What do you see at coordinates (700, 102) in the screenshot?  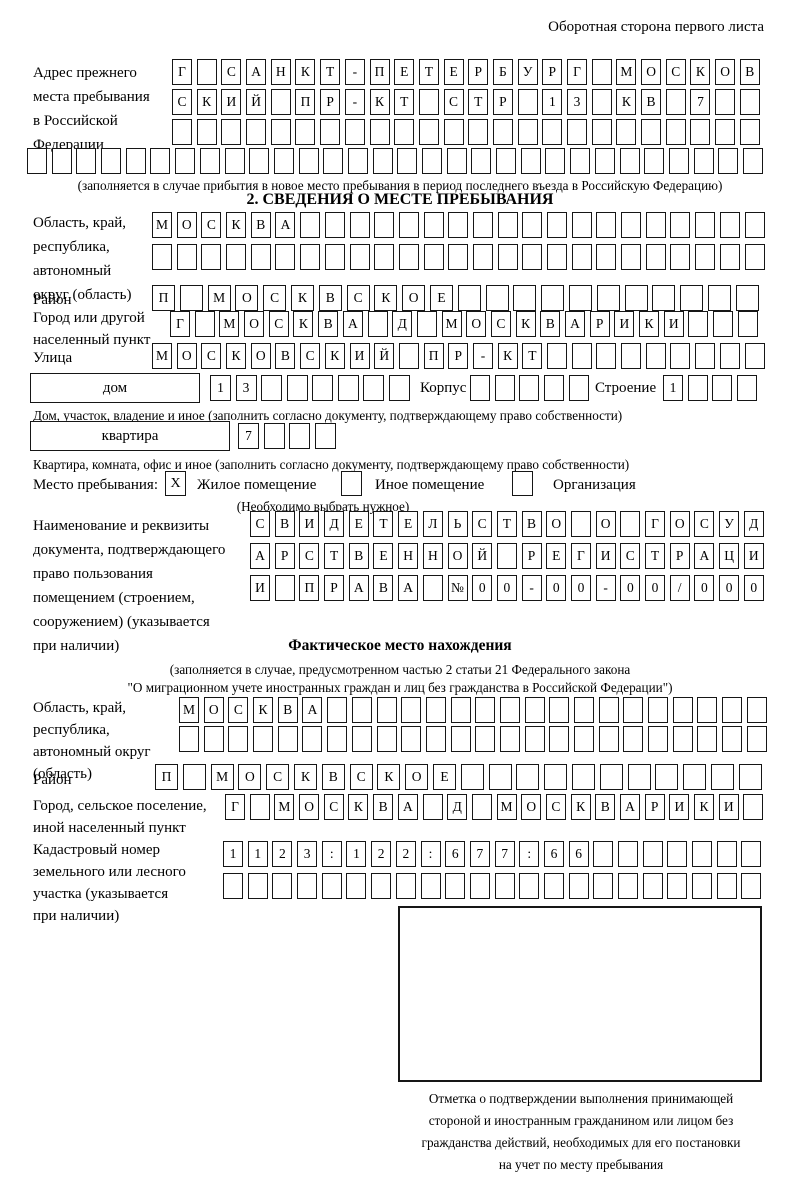 I see `char-box: 7` at bounding box center [700, 102].